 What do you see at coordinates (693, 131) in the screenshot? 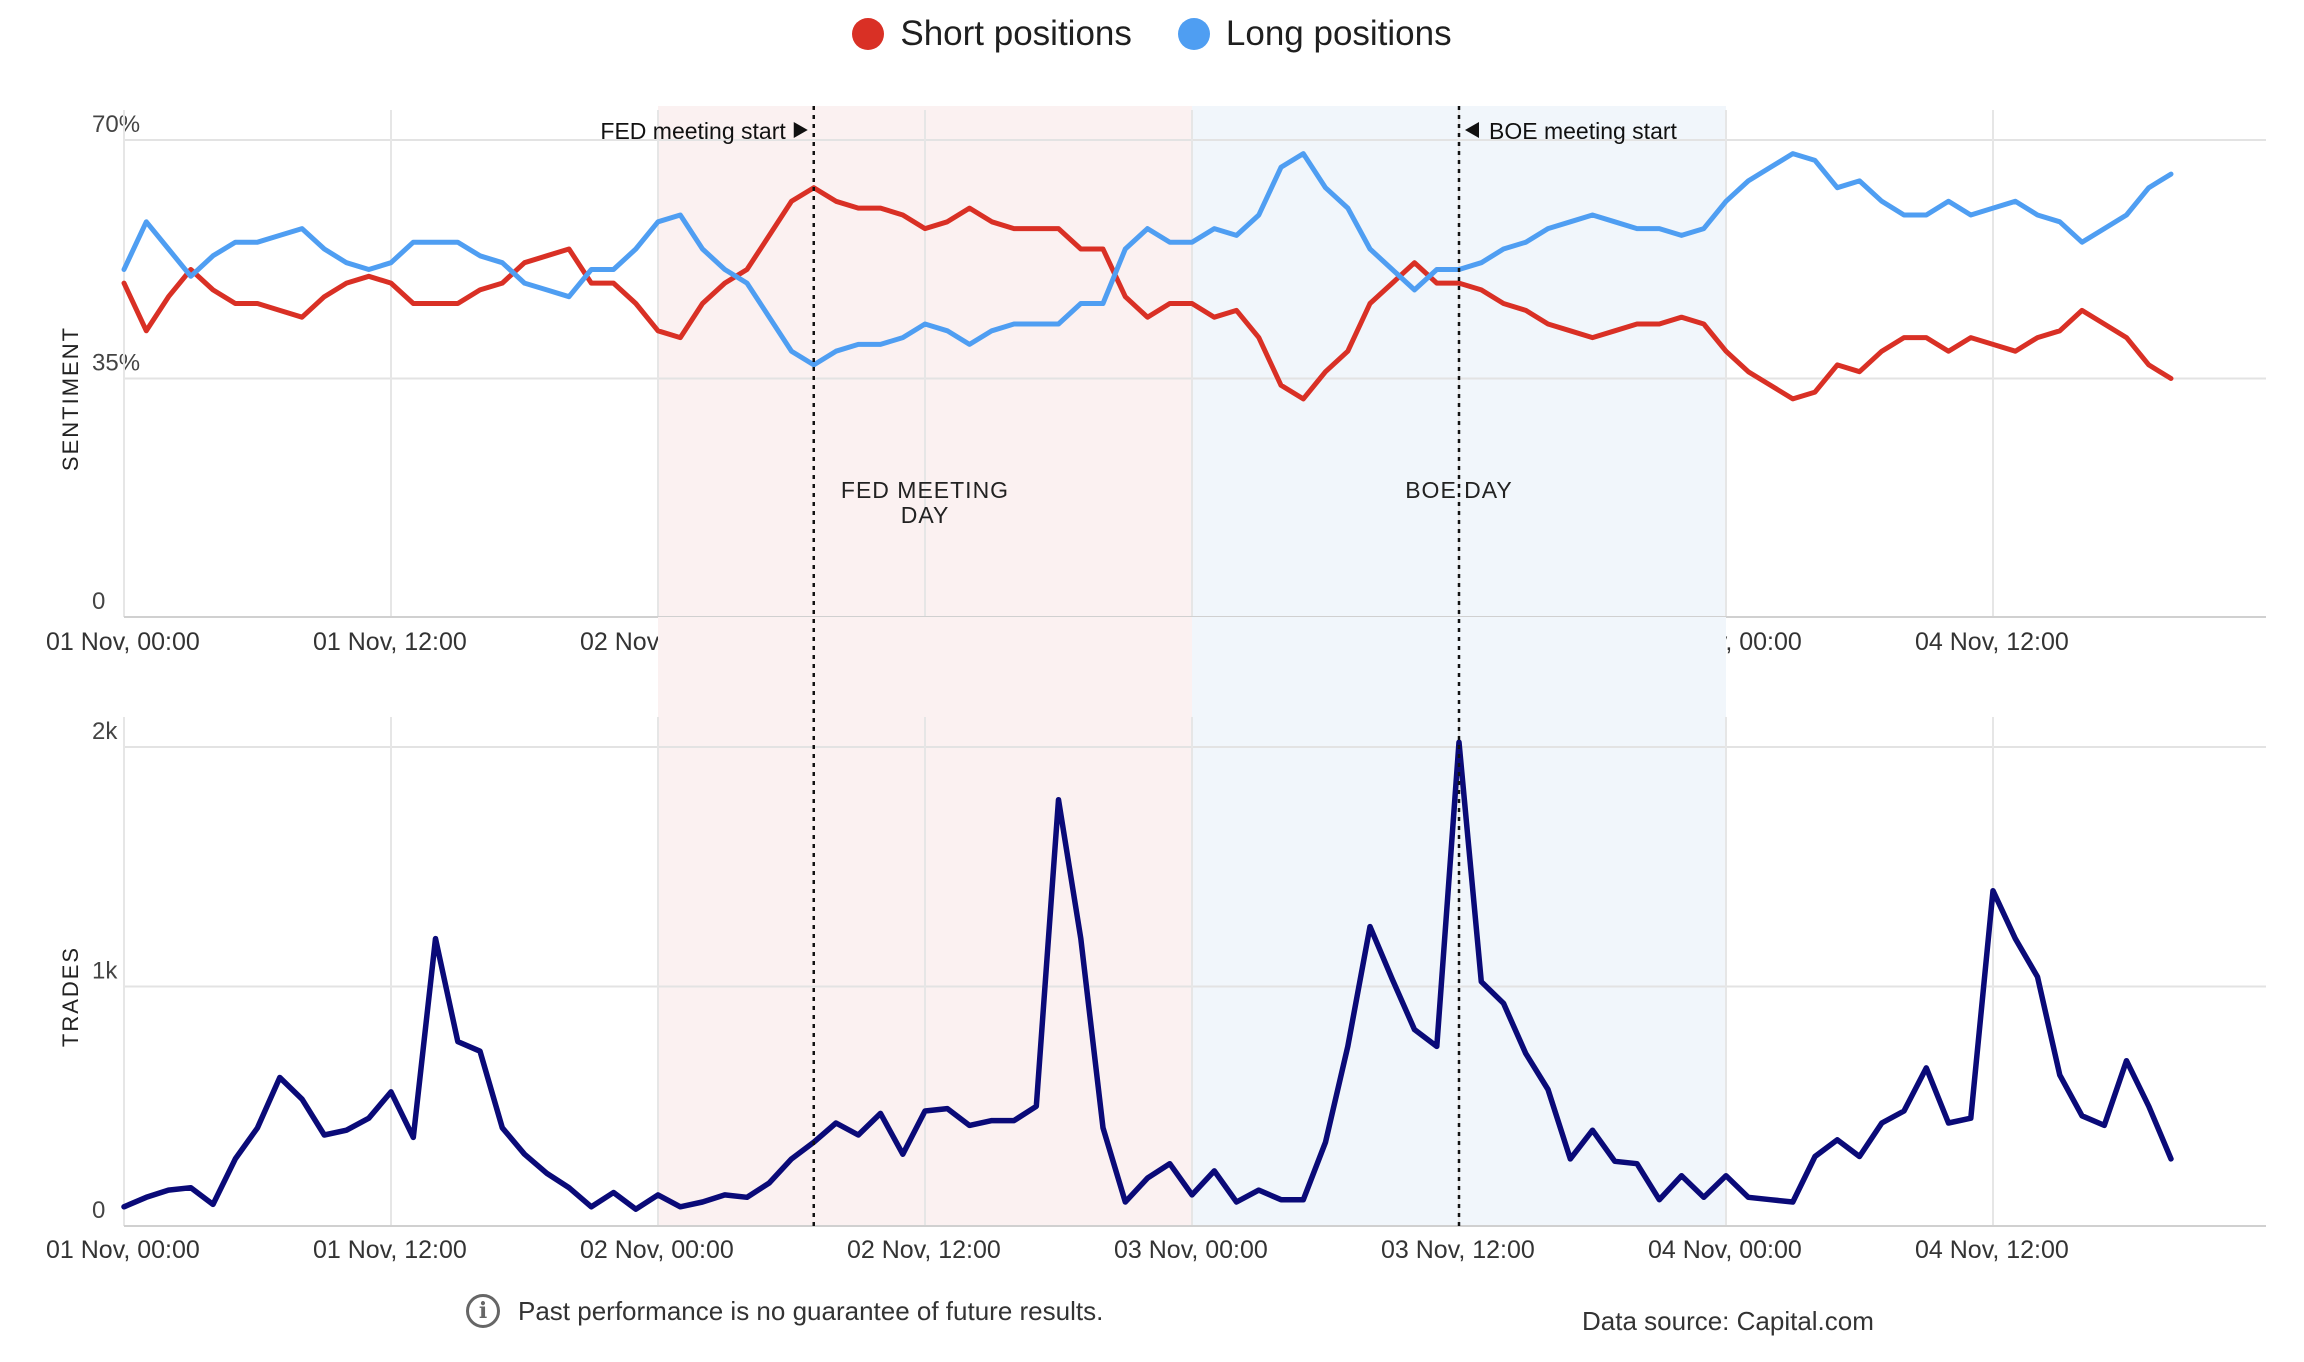
I see `annotation-label: FED meeting start` at bounding box center [693, 131].